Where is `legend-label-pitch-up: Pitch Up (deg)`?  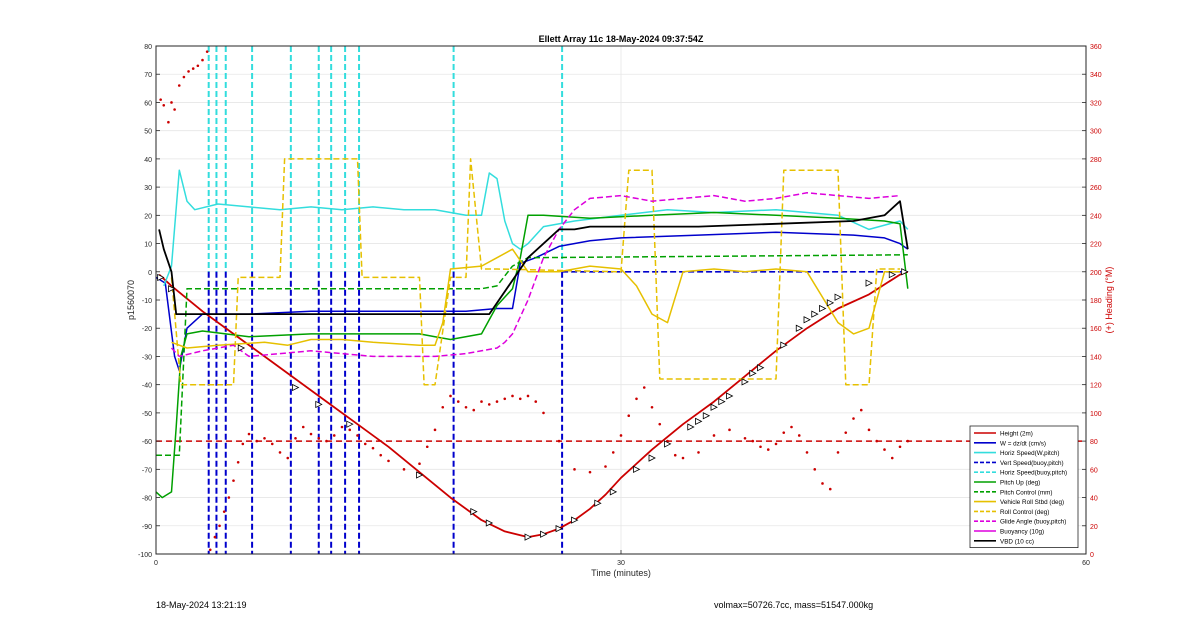 legend-label-pitch-up: Pitch Up (deg) is located at coordinates (1020, 483).